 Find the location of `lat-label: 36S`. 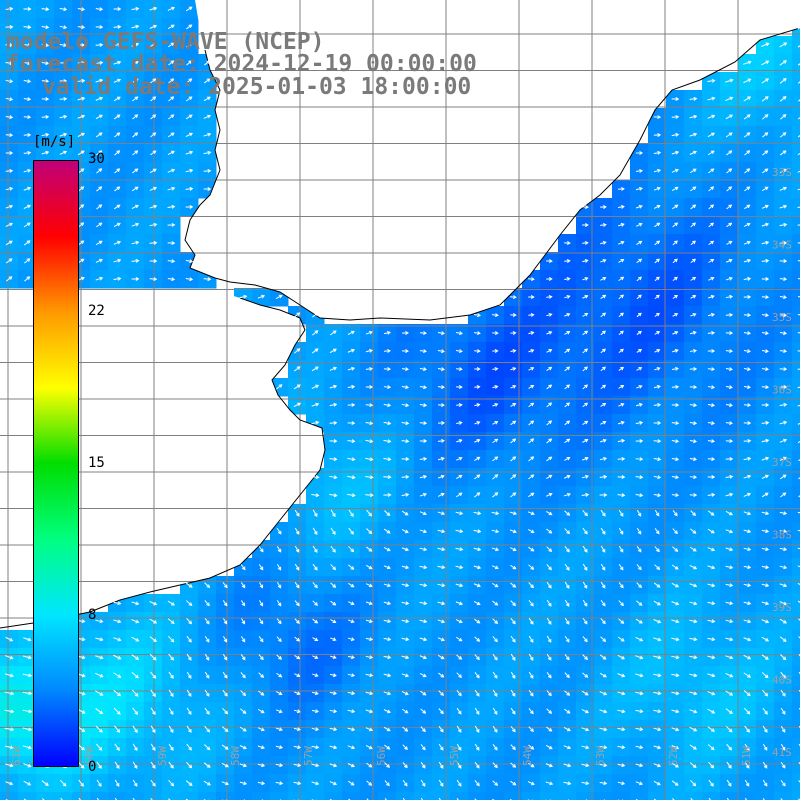

lat-label: 36S is located at coordinates (782, 390).